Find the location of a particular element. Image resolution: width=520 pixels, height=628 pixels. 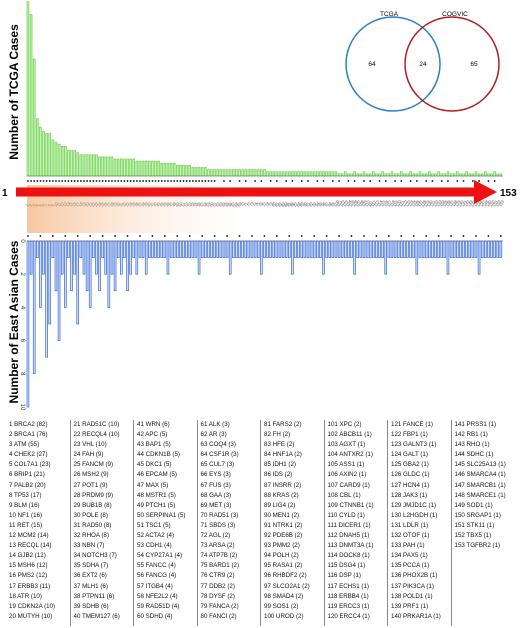

gene-table-entry: 130 L2HGDH (1) is located at coordinates (414, 515).